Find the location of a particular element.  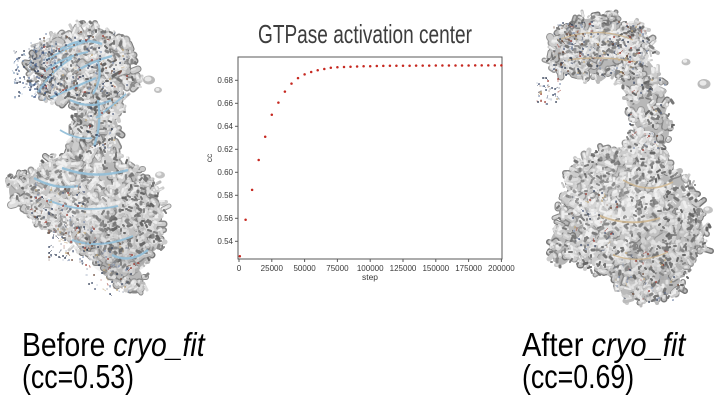

svg-text: 25000 is located at coordinates (272, 268).